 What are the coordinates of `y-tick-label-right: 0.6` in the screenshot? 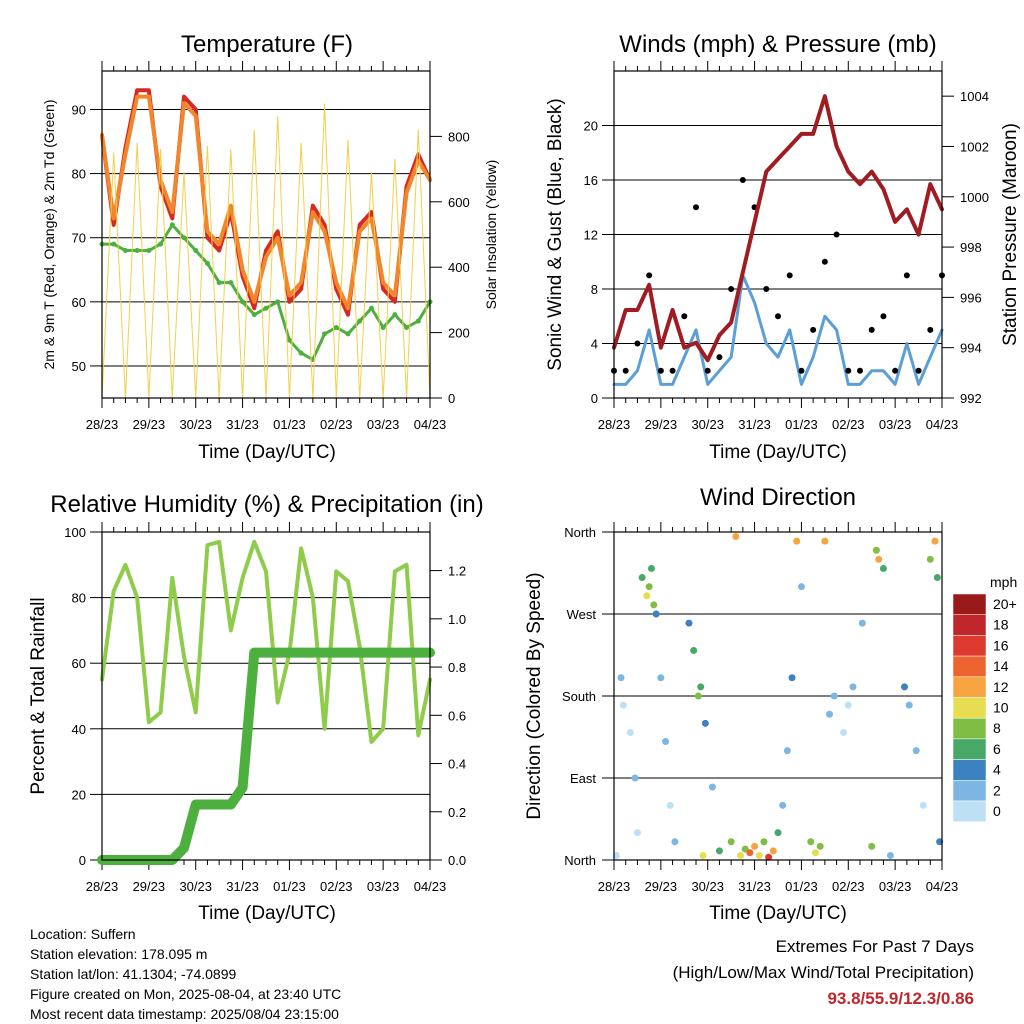 It's located at (457, 715).